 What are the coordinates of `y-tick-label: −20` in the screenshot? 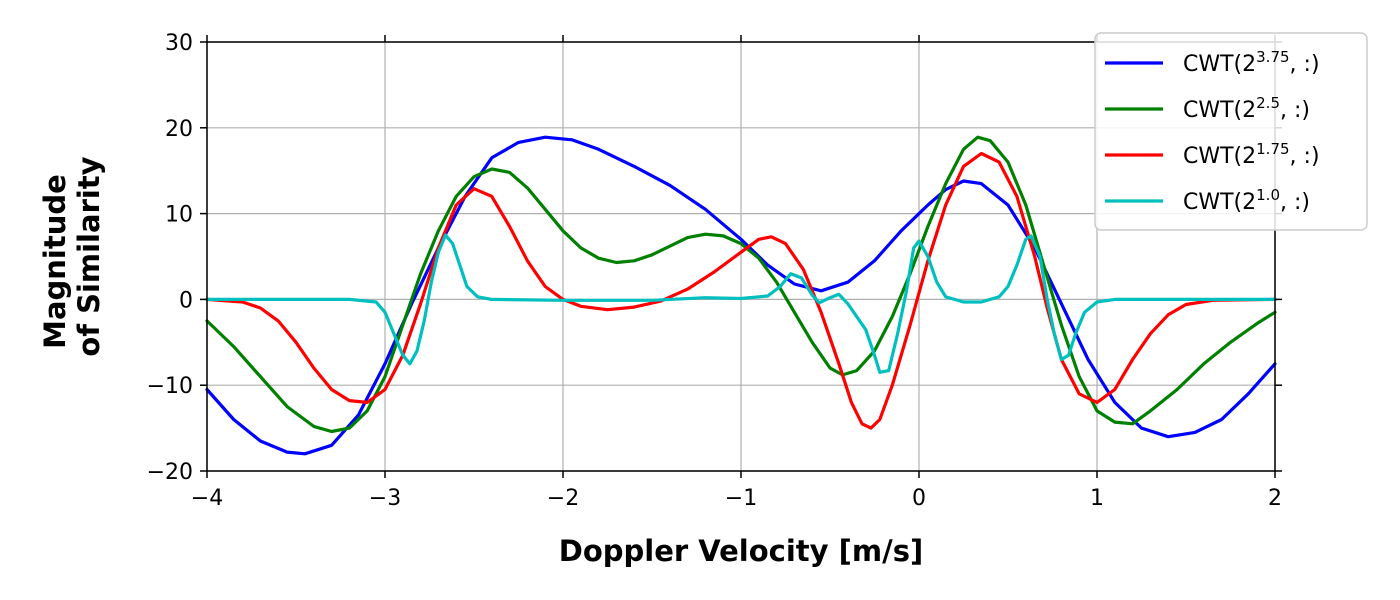 It's located at (170, 472).